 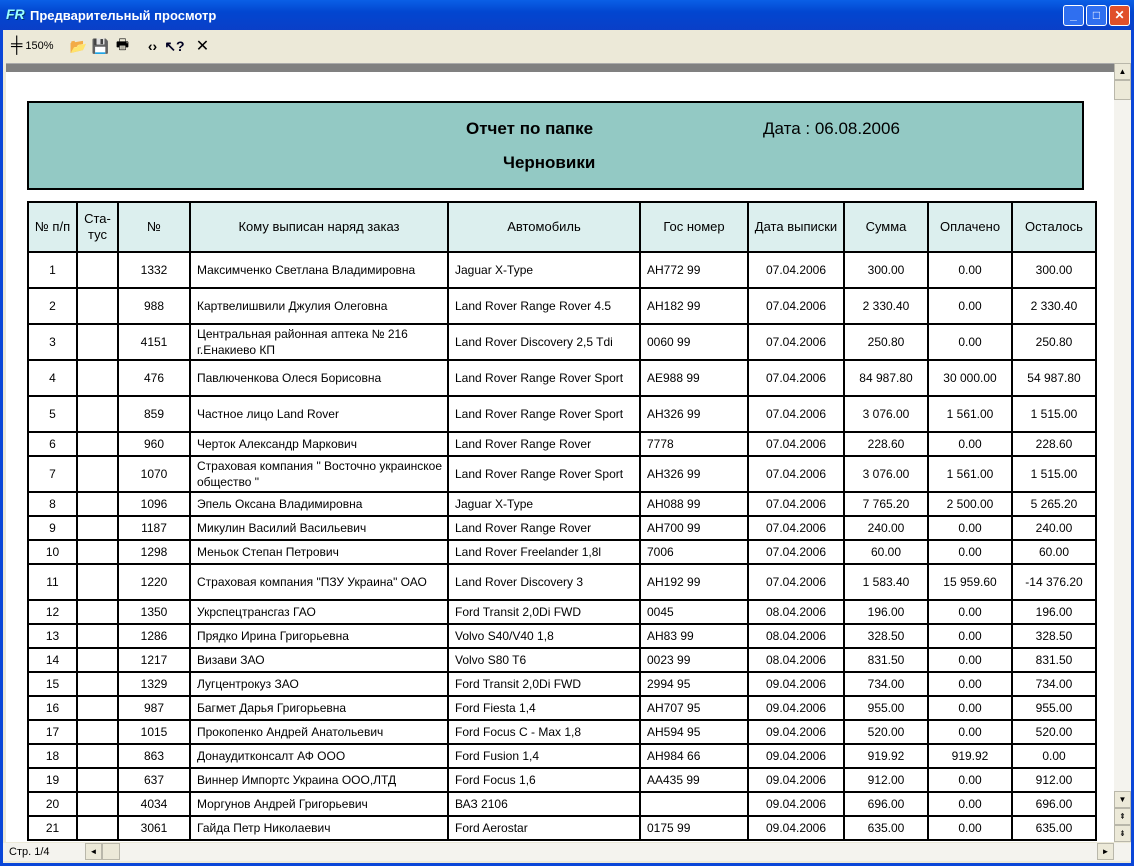 I want to click on table-cell: Land Rover Range Rover Sport, so click(x=544, y=474).